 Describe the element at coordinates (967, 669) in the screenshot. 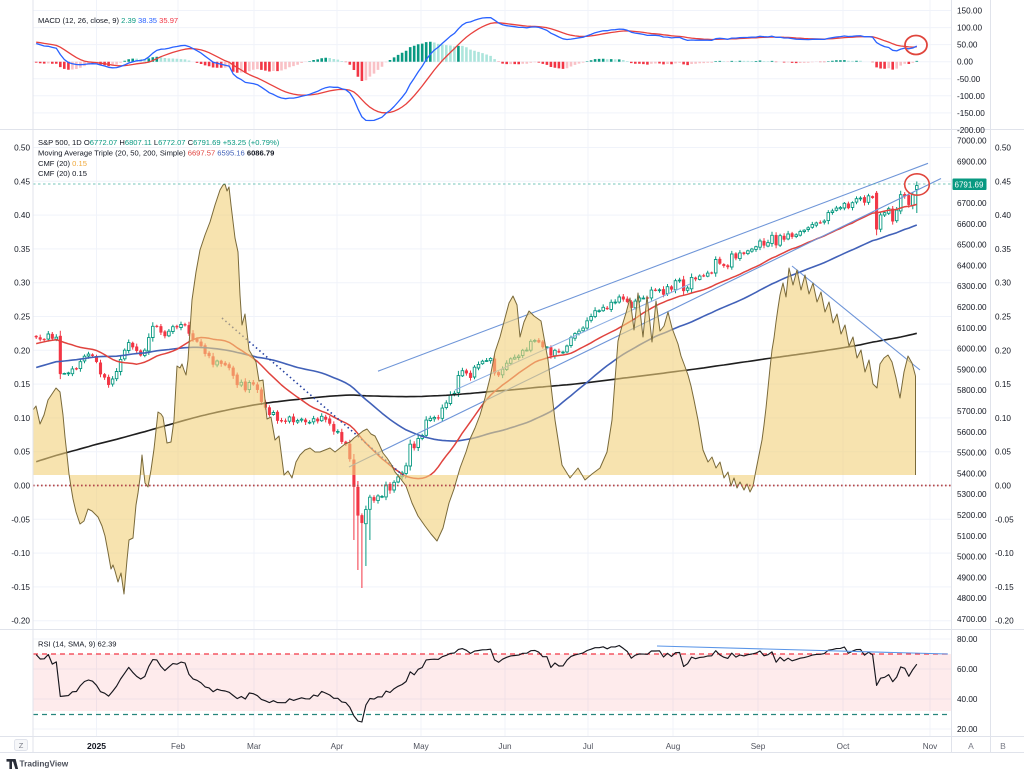

I see `svg-text: 60.00` at that location.